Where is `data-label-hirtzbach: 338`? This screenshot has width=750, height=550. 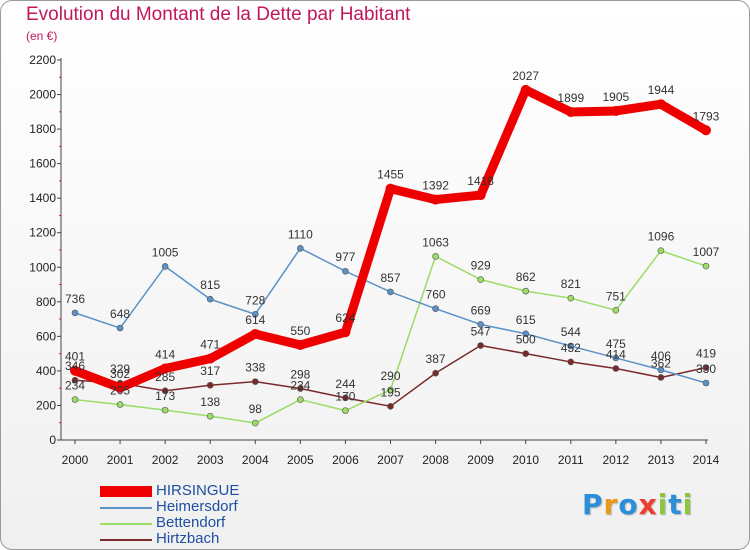
data-label-hirtzbach: 338 is located at coordinates (255, 368).